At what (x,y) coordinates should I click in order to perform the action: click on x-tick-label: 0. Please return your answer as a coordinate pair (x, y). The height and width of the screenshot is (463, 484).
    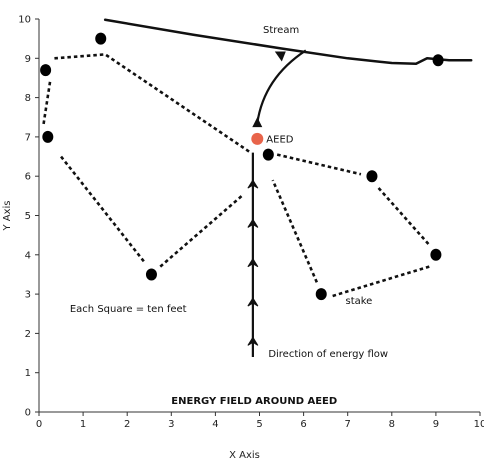
    Looking at the image, I should click on (39, 424).